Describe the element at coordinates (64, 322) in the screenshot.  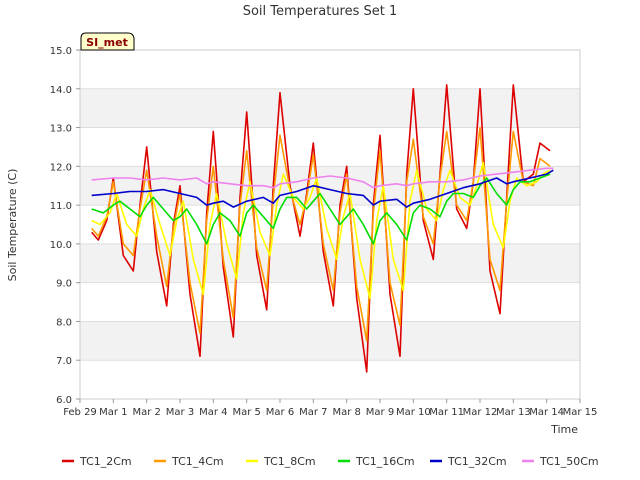
I see `y-tick-label: 8.0` at that location.